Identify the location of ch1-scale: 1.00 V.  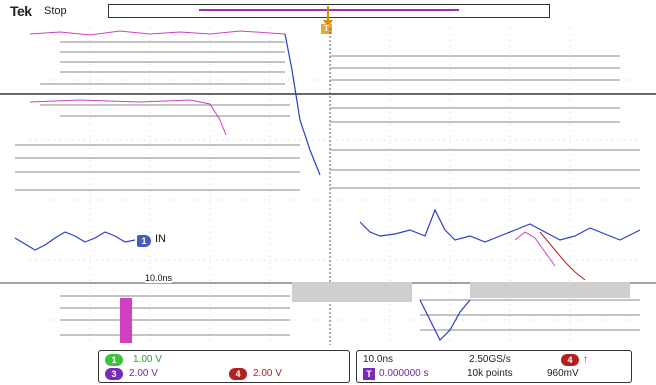
(147, 359).